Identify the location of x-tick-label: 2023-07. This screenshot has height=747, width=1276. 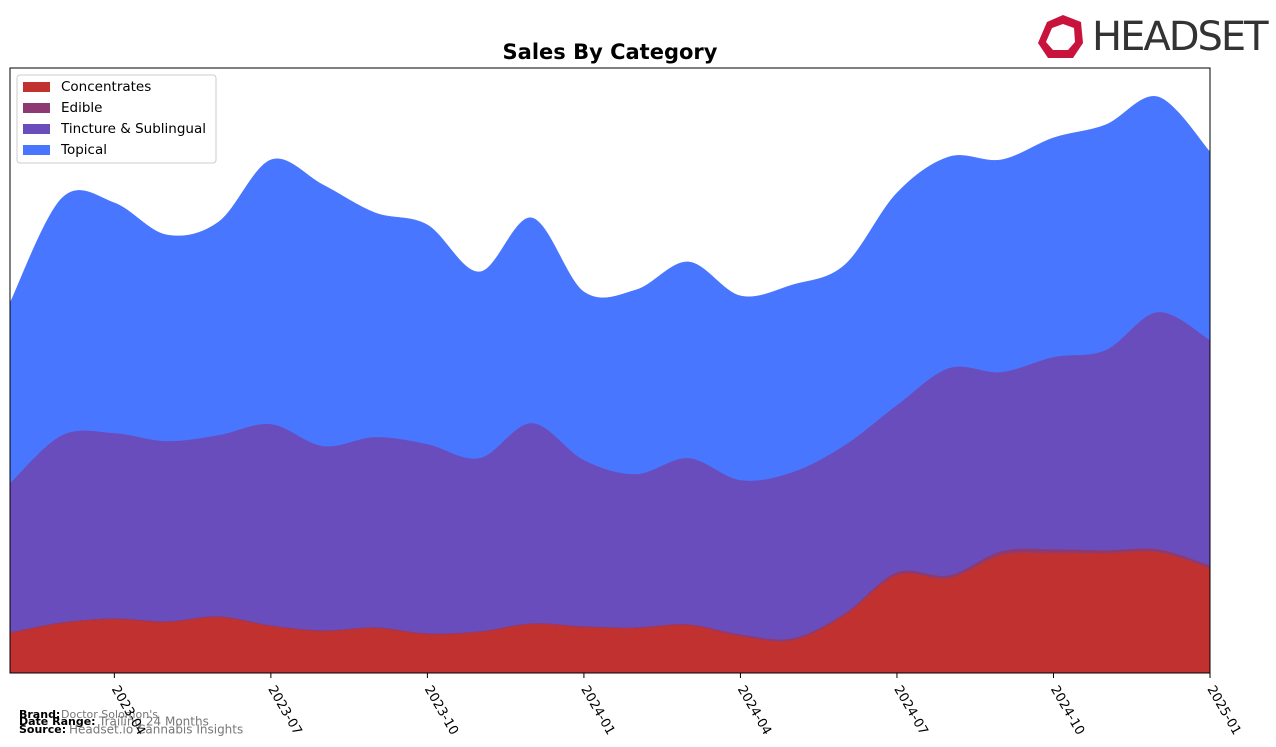
(284, 710).